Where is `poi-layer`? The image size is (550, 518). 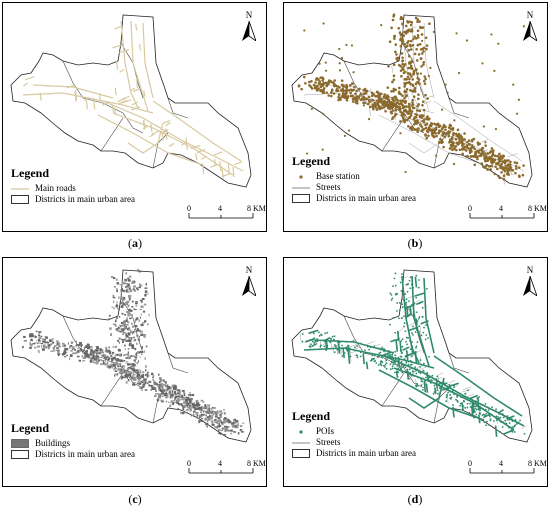 poi-layer is located at coordinates (413, 354).